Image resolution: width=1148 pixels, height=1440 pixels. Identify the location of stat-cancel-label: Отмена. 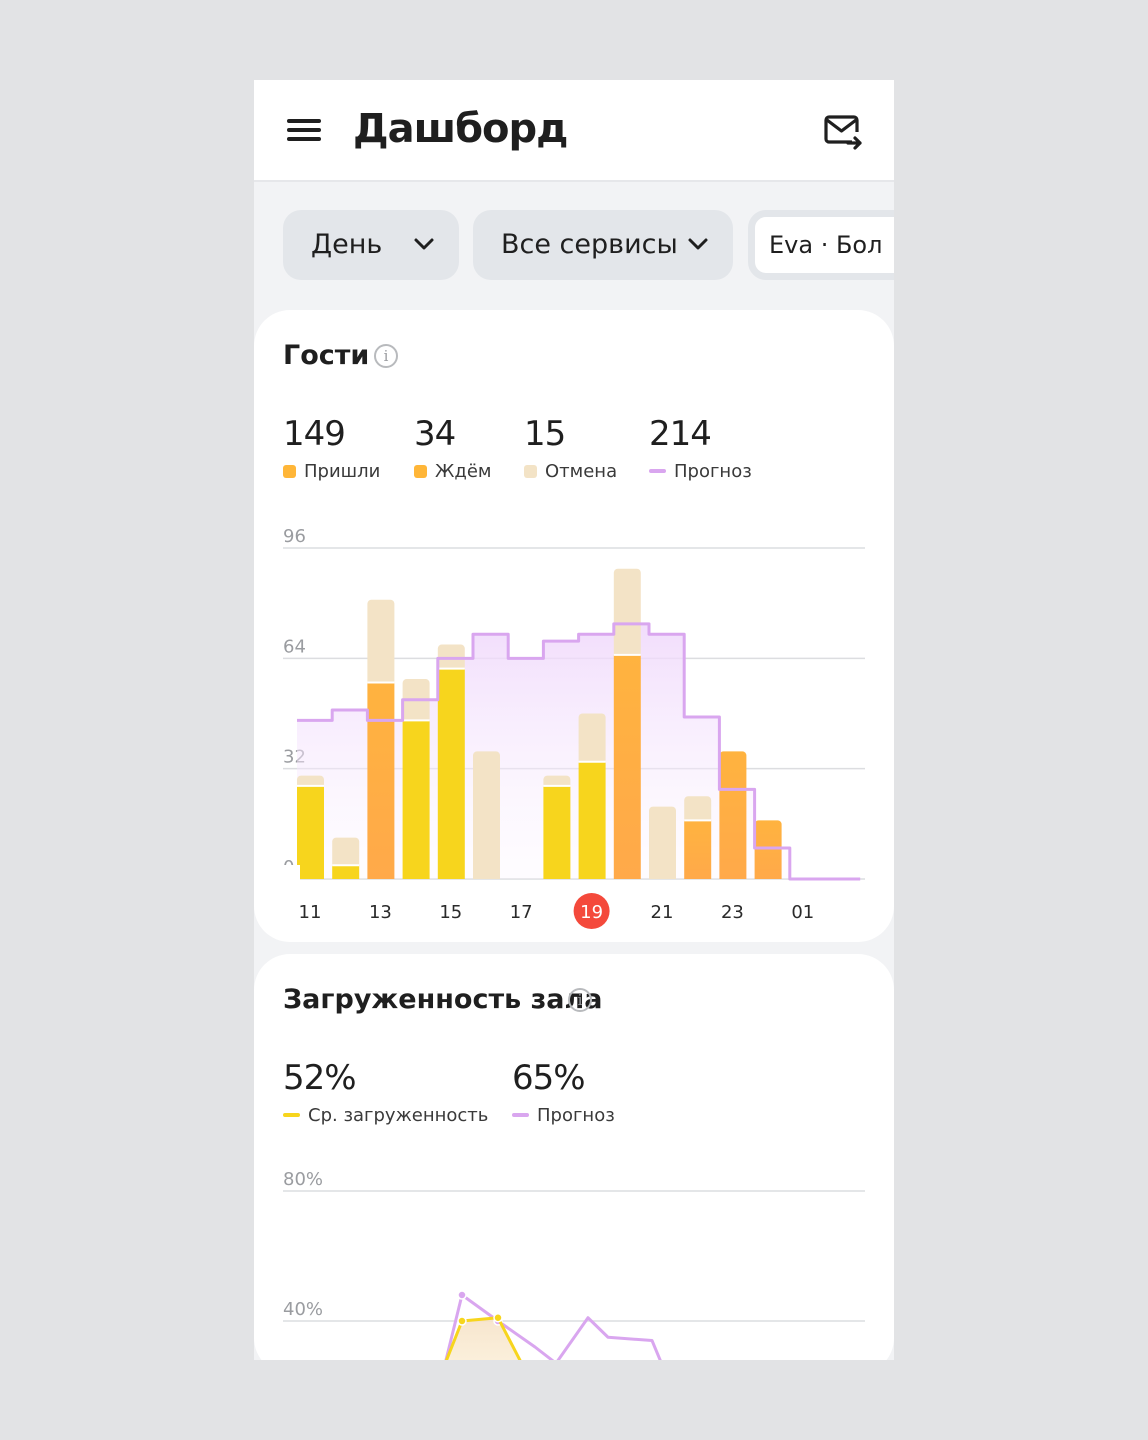
(581, 471).